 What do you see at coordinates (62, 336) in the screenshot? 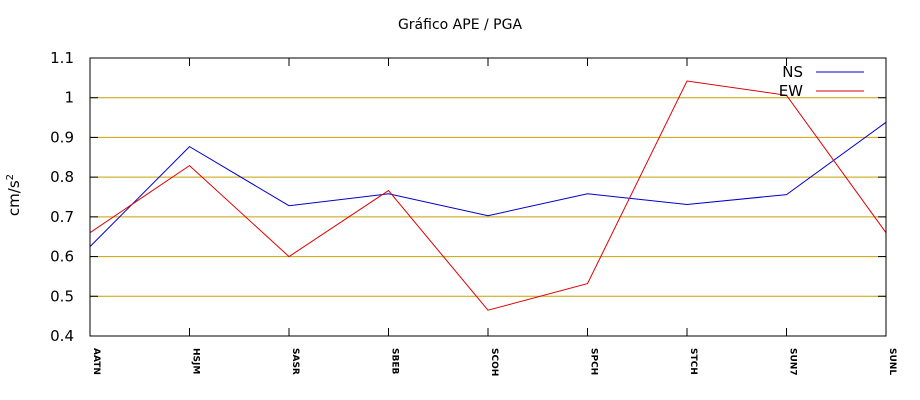
I see `y-tick-label: 0.4` at bounding box center [62, 336].